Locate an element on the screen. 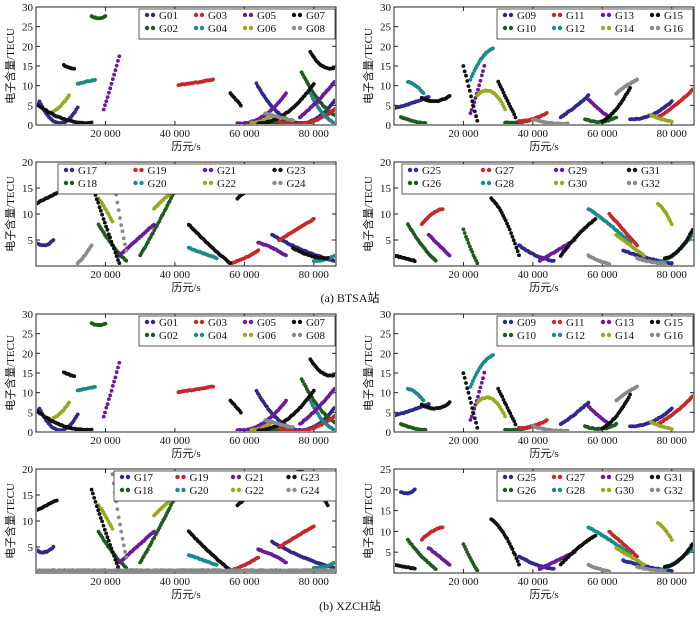  legend-label: G17 is located at coordinates (143, 478).